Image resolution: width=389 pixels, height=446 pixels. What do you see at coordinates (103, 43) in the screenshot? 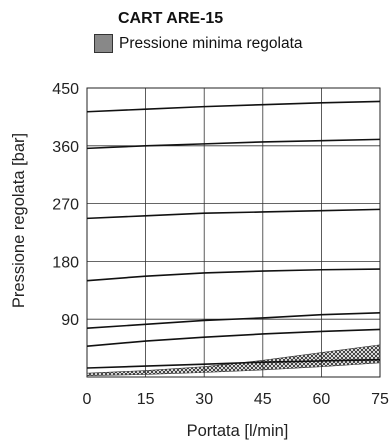
I see `legend-swatch` at bounding box center [103, 43].